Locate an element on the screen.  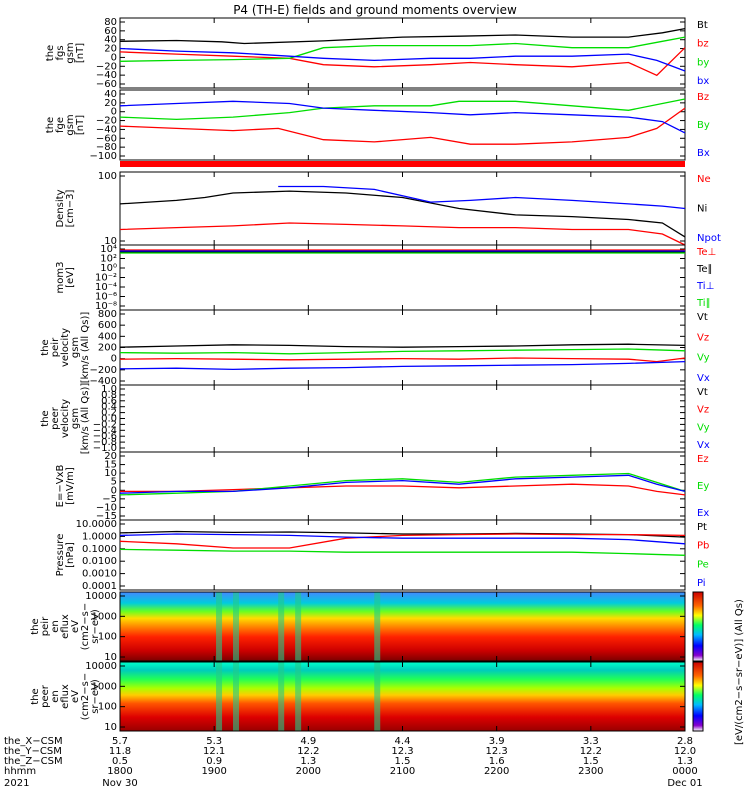
ephemeris-value: 1900 is located at coordinates (213, 771).